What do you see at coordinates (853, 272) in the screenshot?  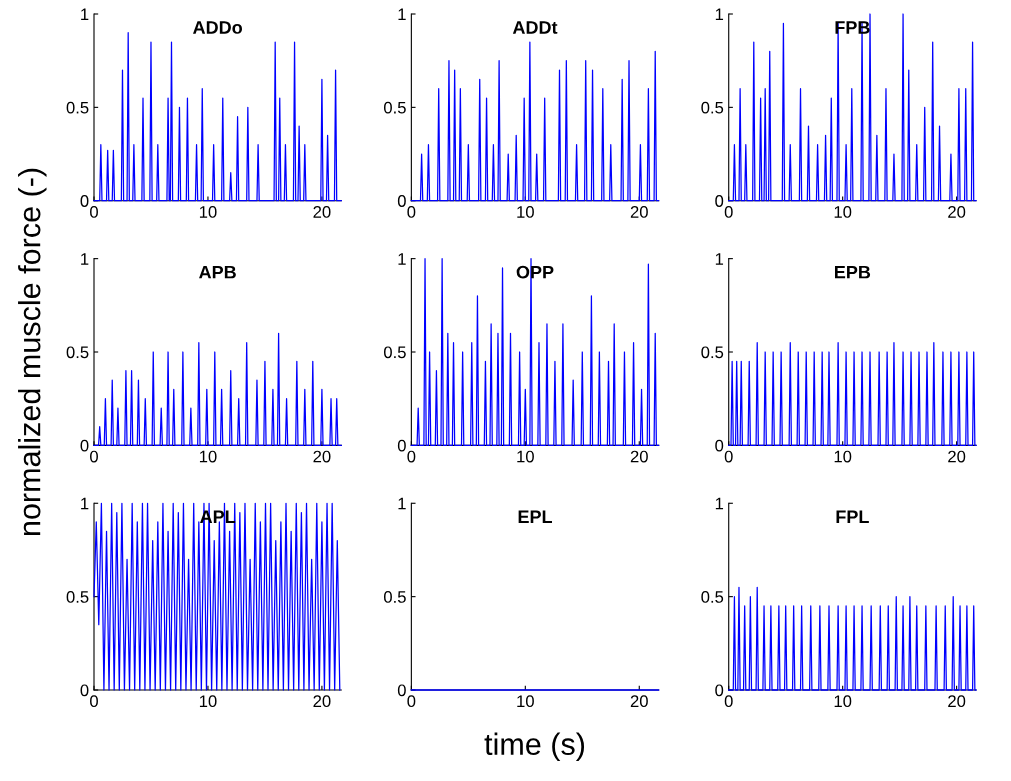 I see `chart-title: EPB` at bounding box center [853, 272].